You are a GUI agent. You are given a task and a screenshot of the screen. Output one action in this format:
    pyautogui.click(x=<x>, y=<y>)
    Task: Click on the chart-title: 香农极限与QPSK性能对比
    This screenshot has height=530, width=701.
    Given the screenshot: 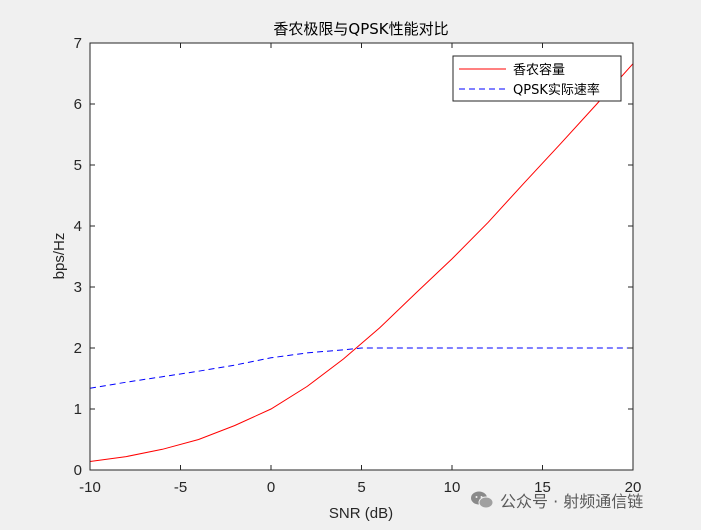 What is the action you would take?
    pyautogui.click(x=360, y=29)
    